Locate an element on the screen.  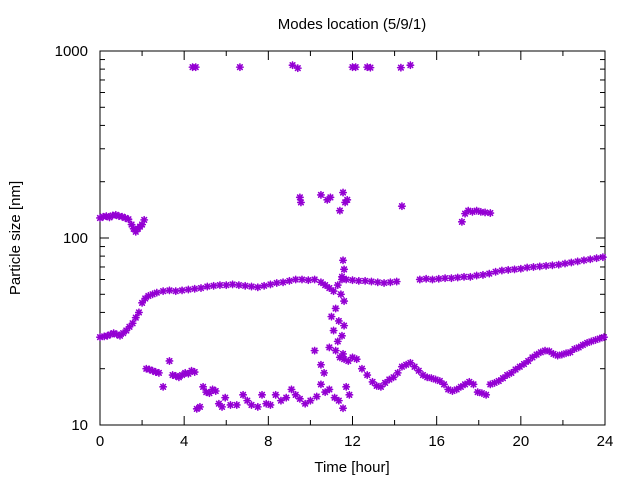
x-tick-label: 0 is located at coordinates (100, 441).